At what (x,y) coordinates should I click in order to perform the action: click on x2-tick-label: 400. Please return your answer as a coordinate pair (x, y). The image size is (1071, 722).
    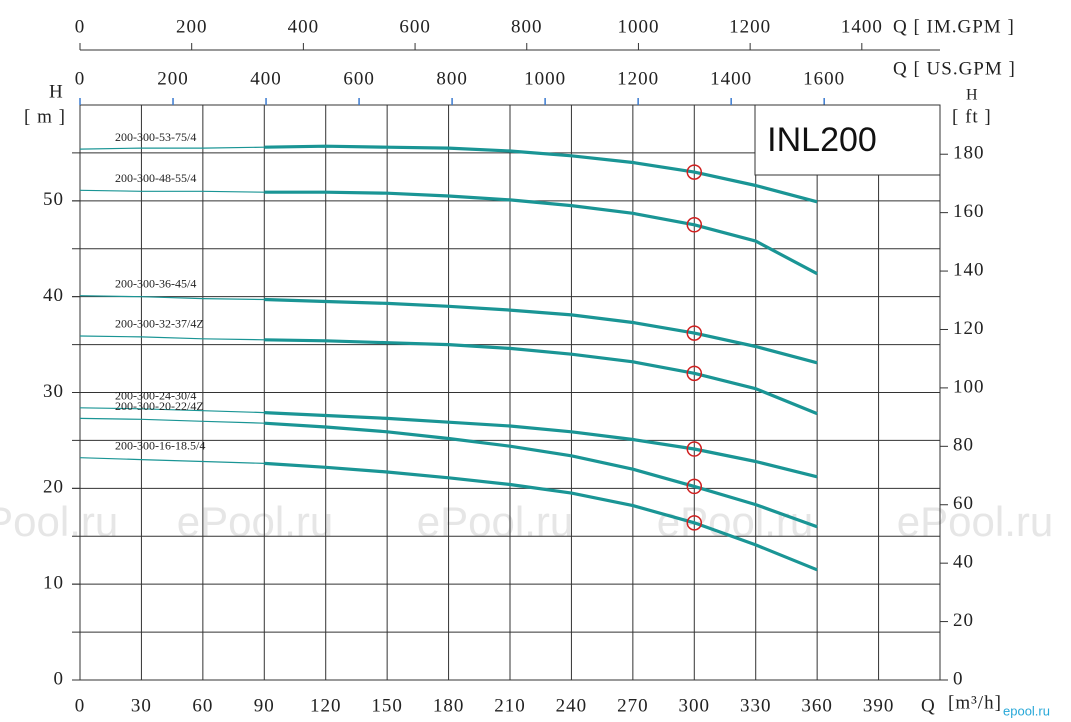
    Looking at the image, I should click on (304, 26).